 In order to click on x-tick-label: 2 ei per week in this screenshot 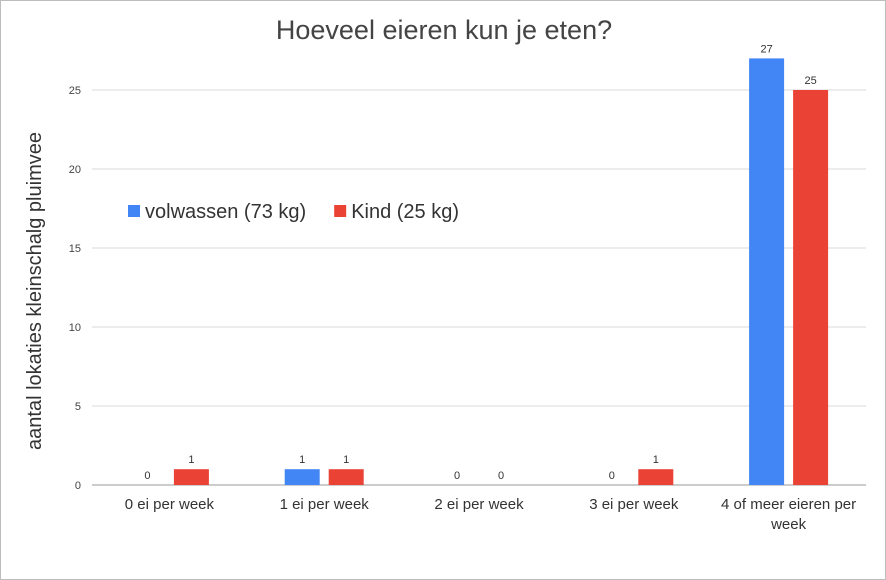, I will do `click(479, 504)`.